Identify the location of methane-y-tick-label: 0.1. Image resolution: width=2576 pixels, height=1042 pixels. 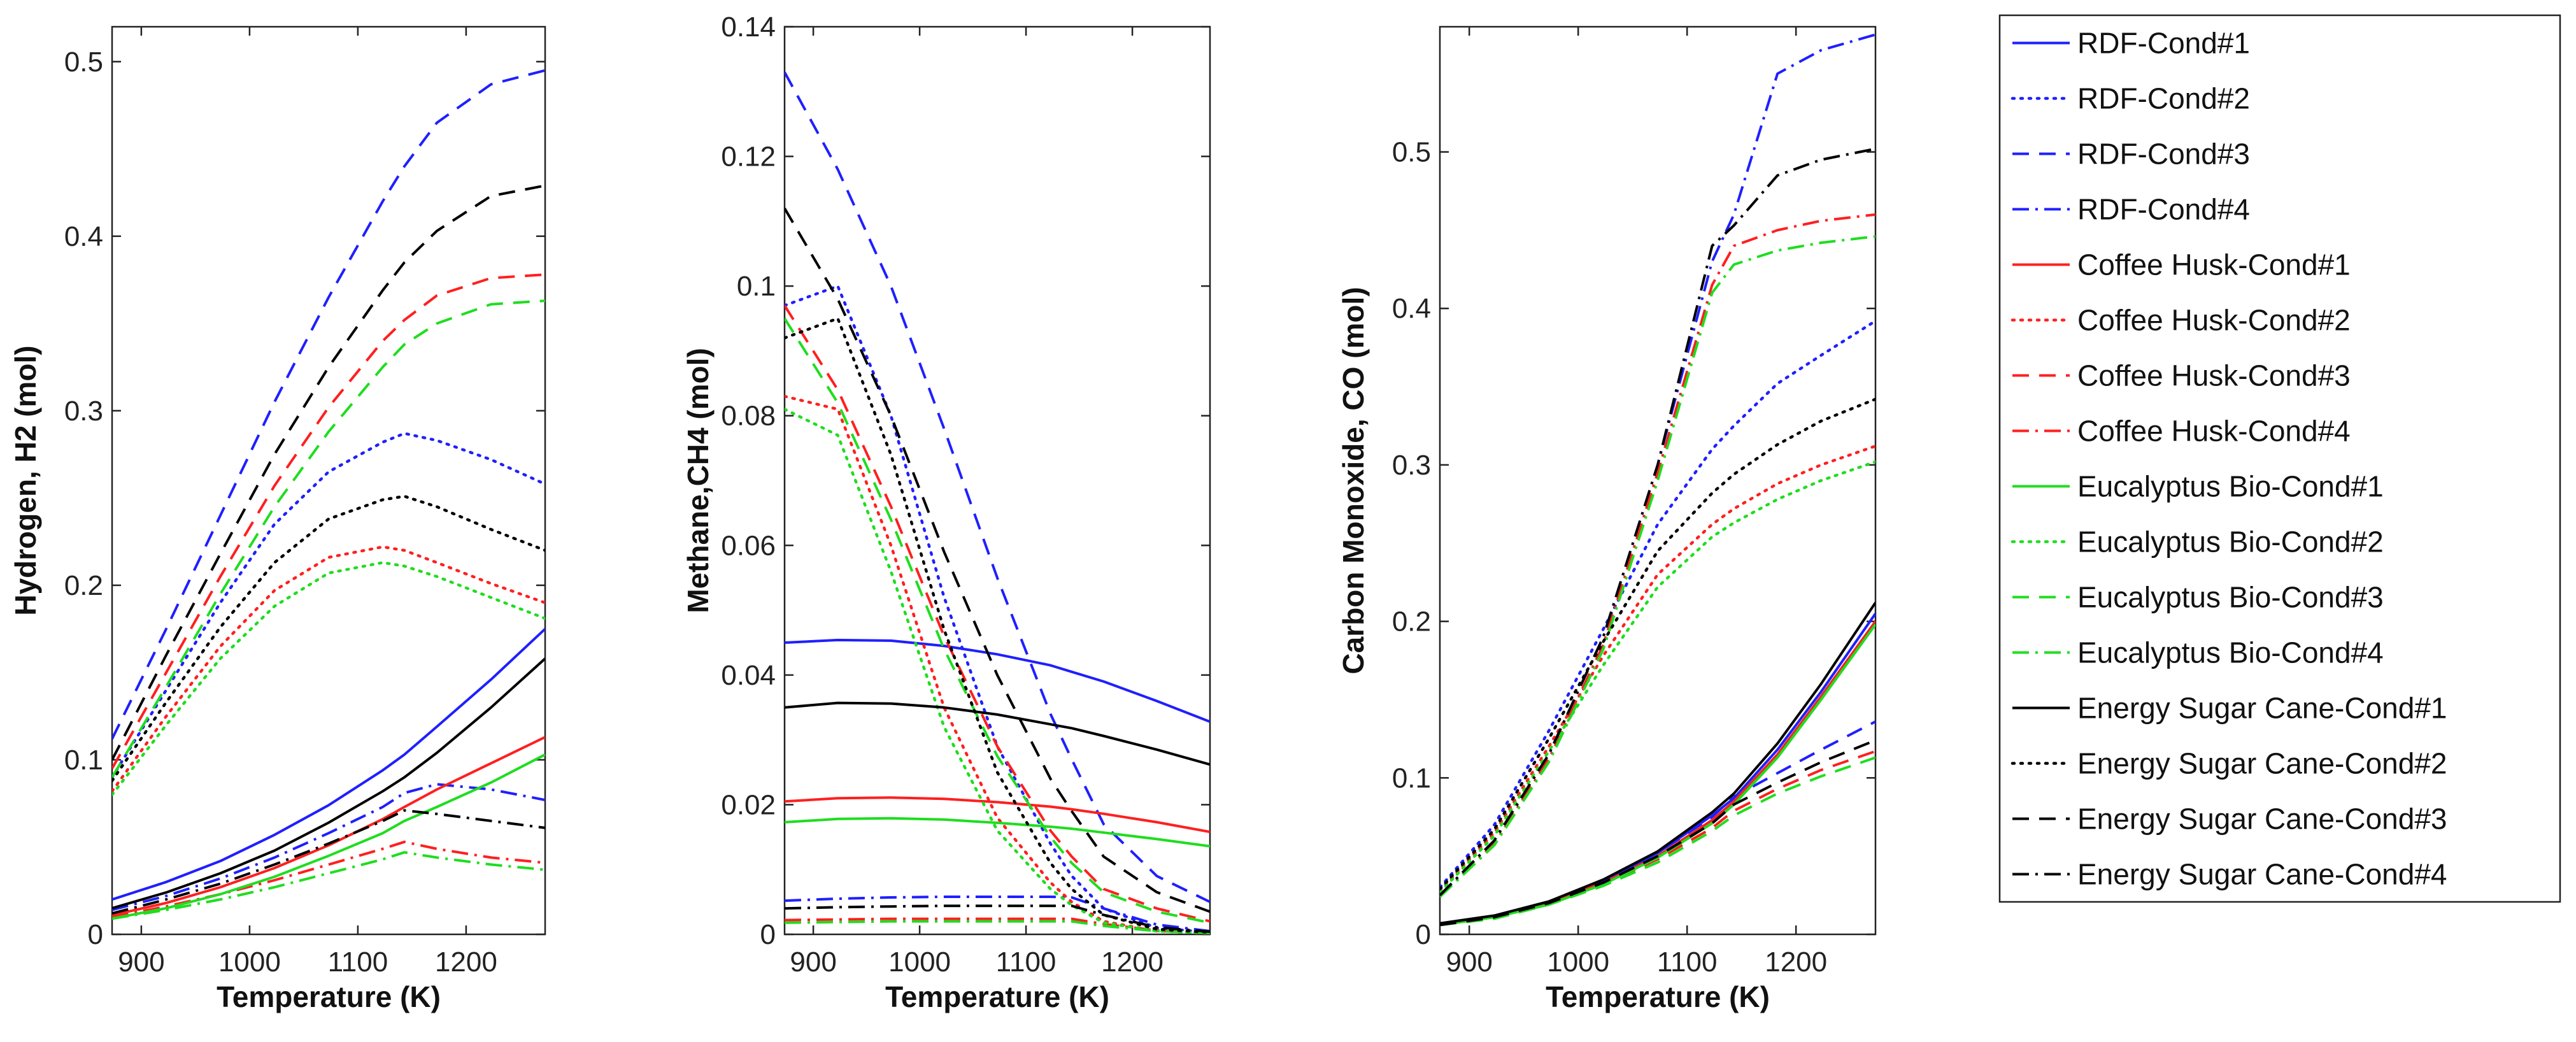
(757, 286).